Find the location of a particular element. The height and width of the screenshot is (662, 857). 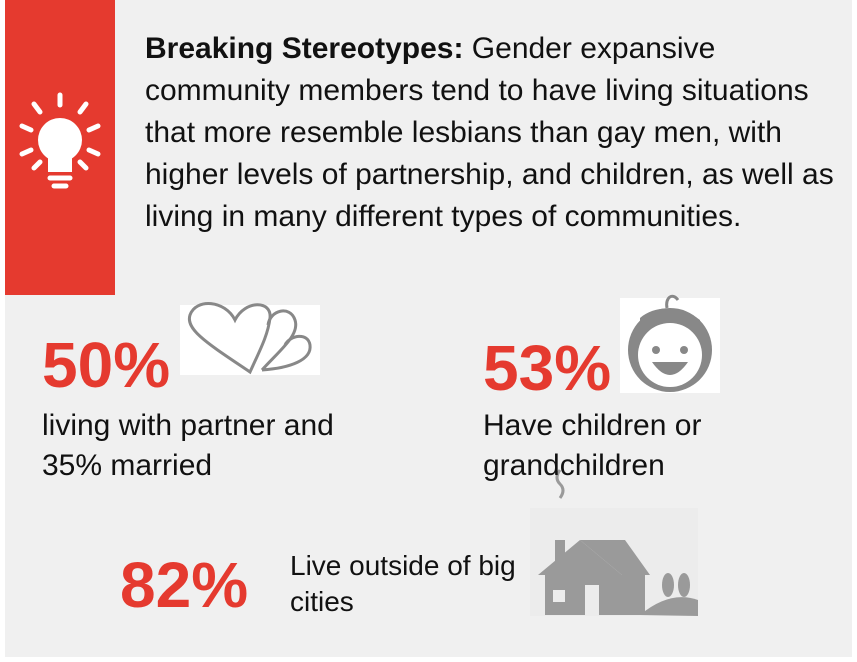

stat-text: Have children or grandchildren is located at coordinates (592, 445).